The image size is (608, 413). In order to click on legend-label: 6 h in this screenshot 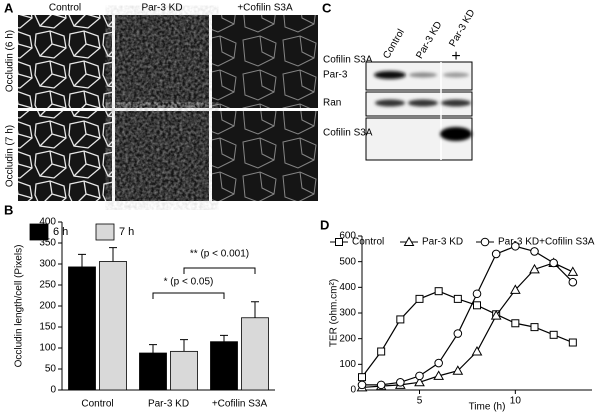, I will do `click(60, 232)`.